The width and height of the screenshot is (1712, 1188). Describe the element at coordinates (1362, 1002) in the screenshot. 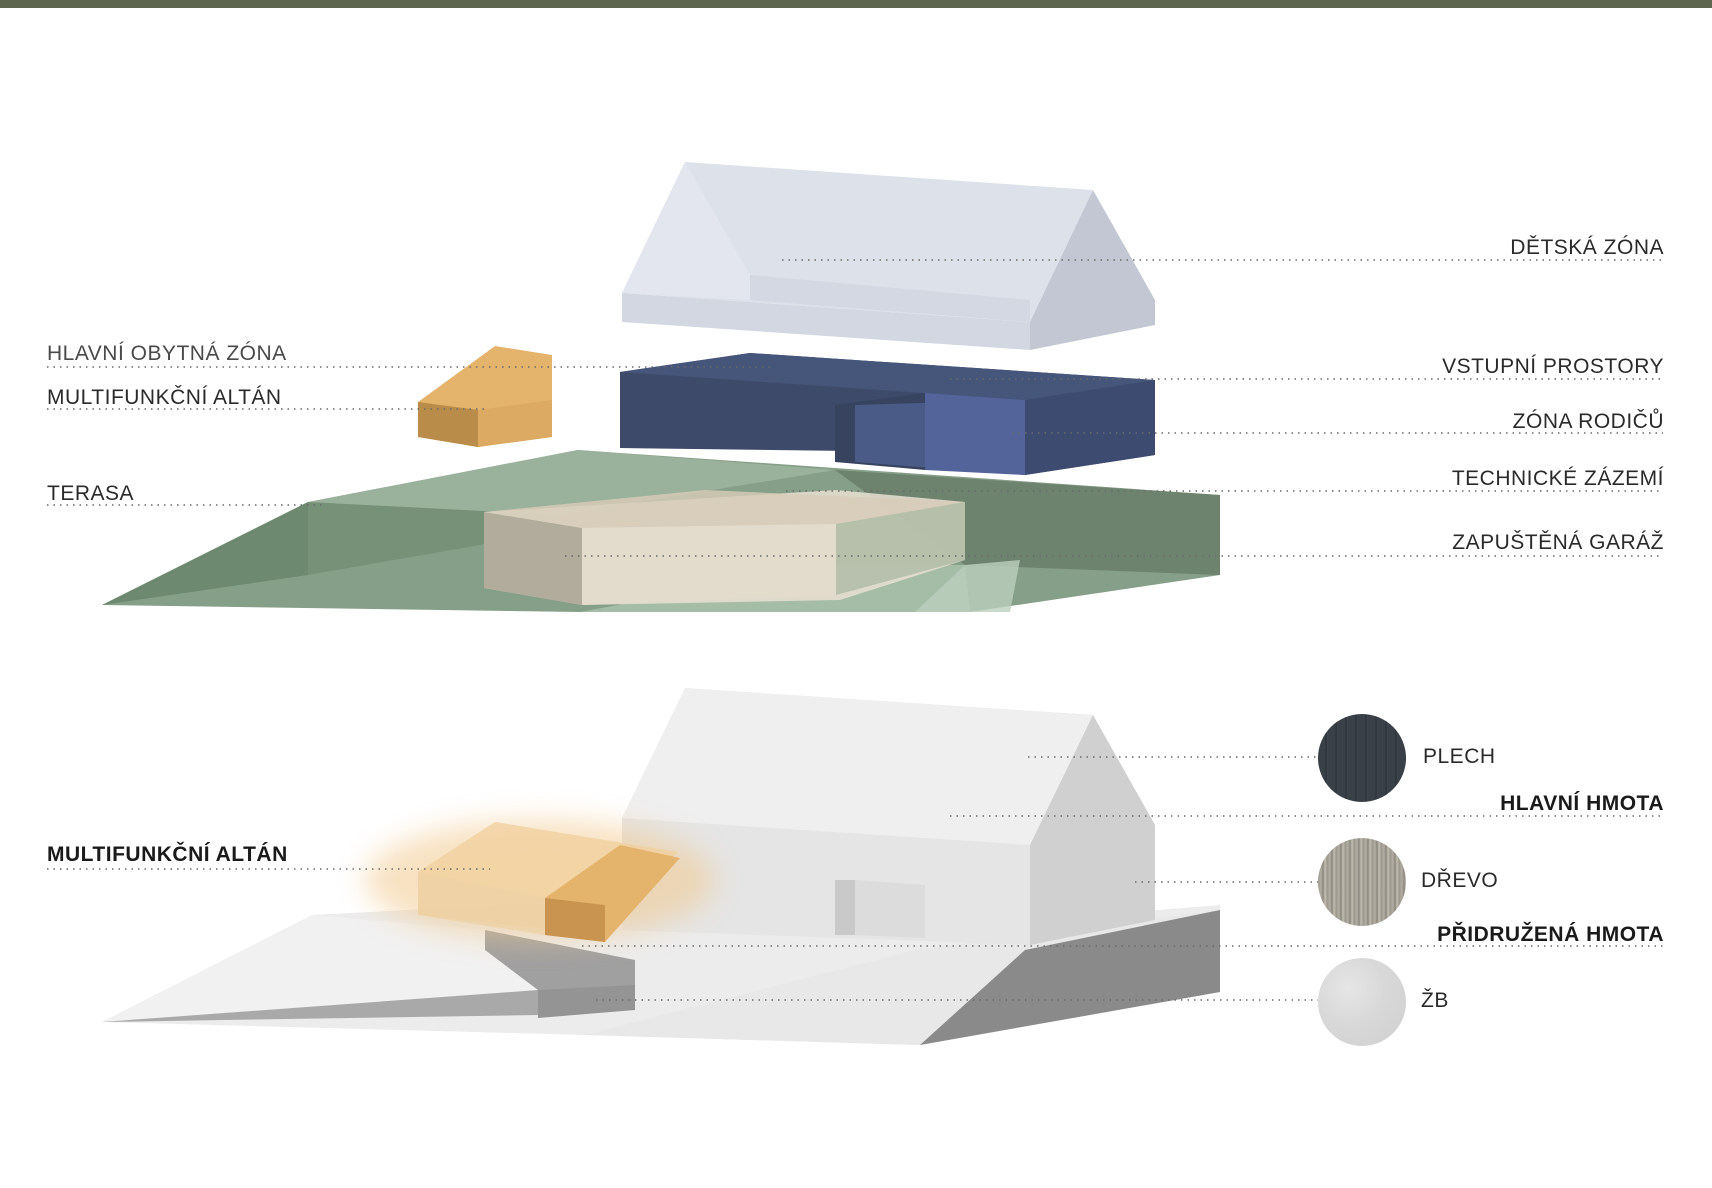

I see `zb-swatch-icon` at that location.